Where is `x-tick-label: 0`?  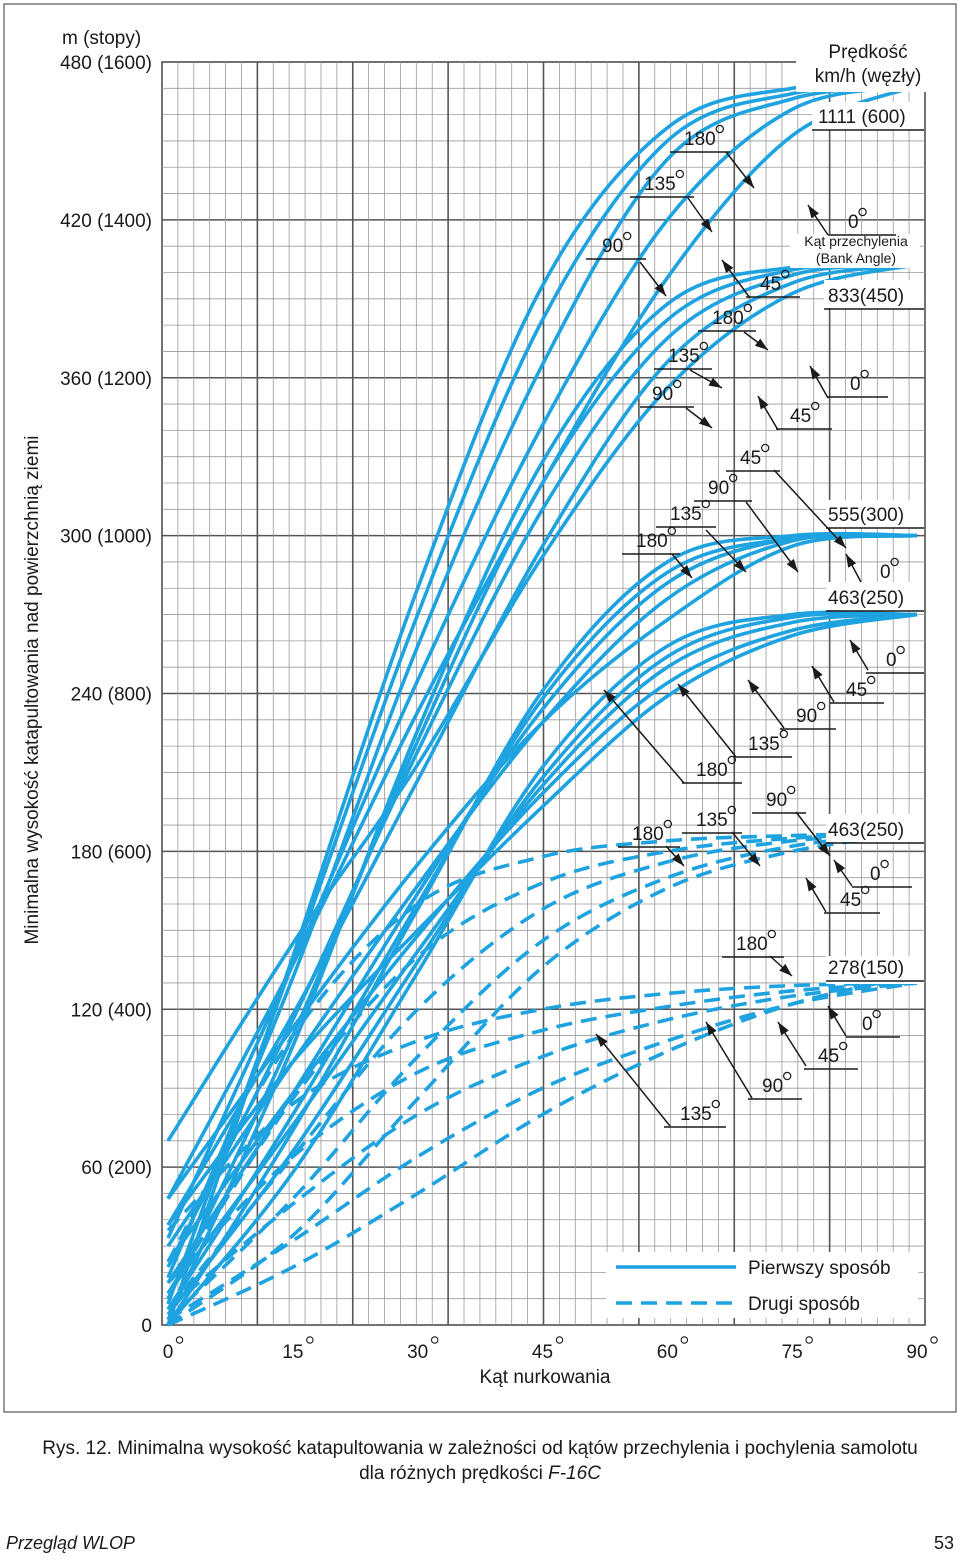 x-tick-label: 0 is located at coordinates (168, 1352).